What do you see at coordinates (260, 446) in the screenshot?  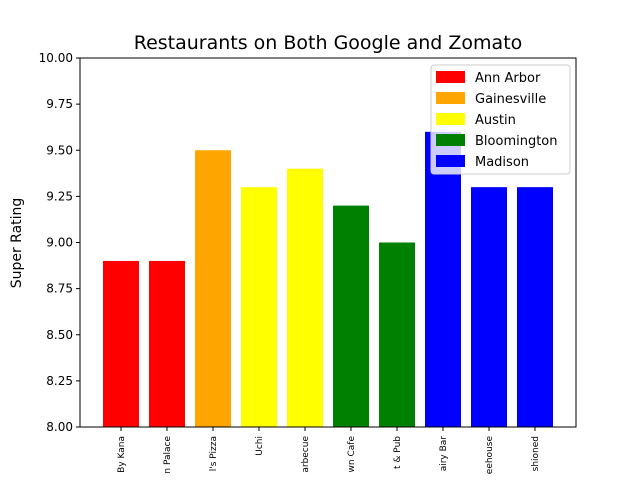 I see `x-tick-label: Uchi` at bounding box center [260, 446].